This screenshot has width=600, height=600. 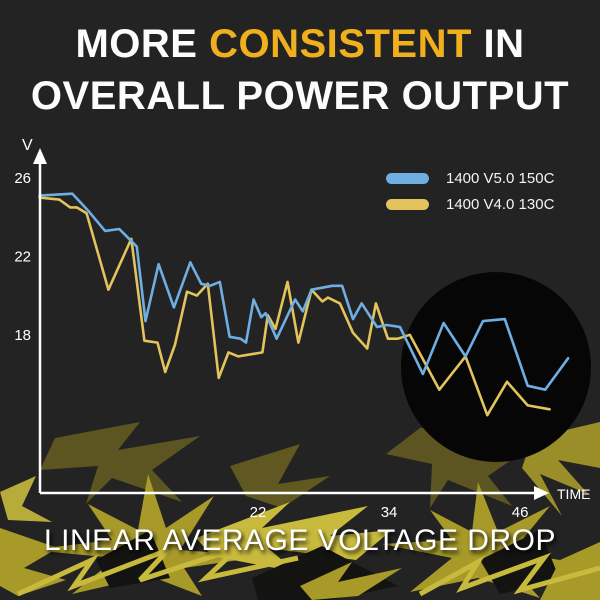 What do you see at coordinates (573, 494) in the screenshot?
I see `x-axis-label: TIME` at bounding box center [573, 494].